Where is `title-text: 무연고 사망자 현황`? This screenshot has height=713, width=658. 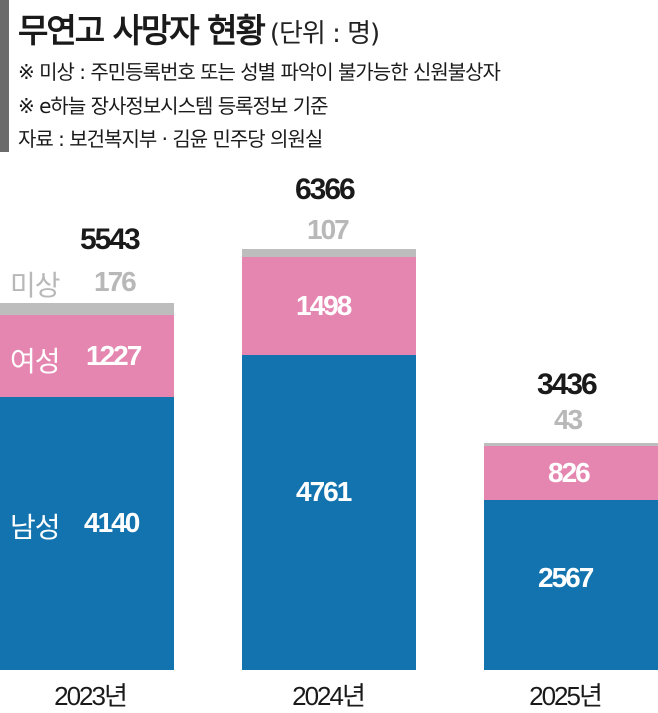 title-text: 무연고 사망자 현황 is located at coordinates (142, 30).